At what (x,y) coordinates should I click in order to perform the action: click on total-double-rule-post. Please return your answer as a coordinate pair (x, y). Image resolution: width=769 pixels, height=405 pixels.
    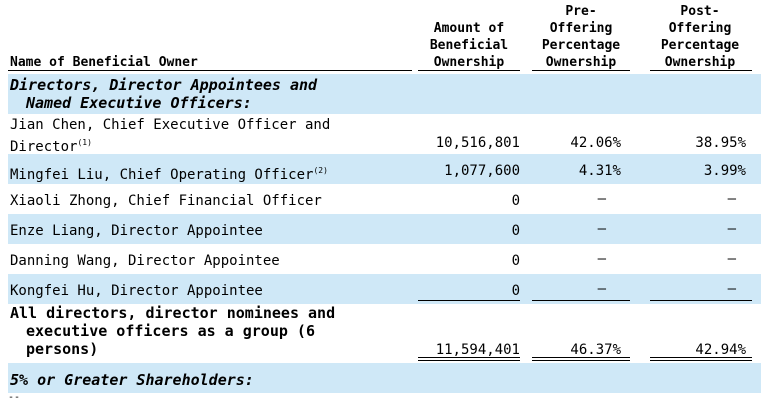
    Looking at the image, I should click on (701, 359).